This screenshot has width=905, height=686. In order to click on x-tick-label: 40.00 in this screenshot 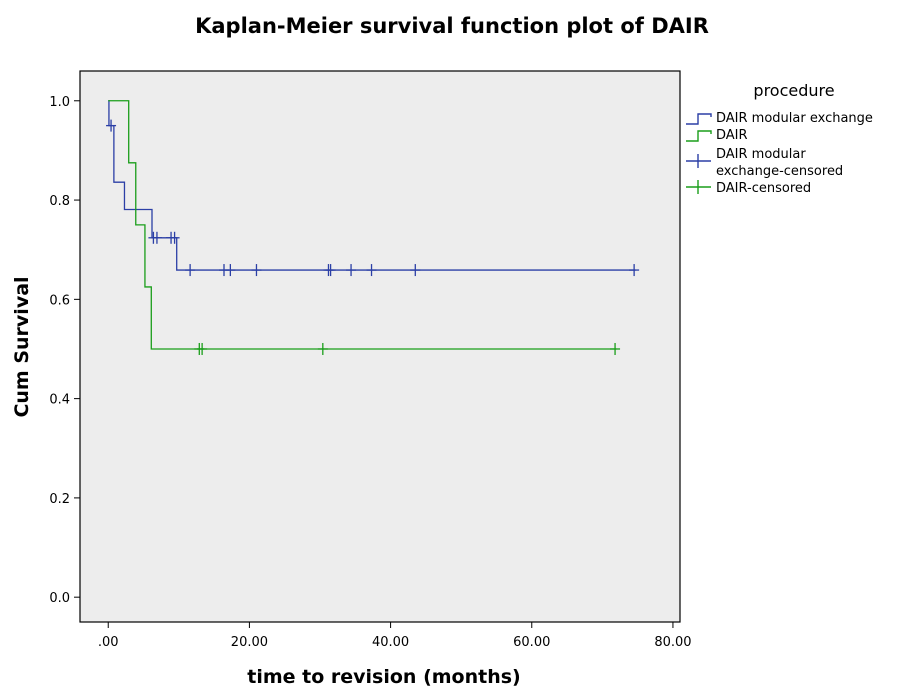, I will do `click(390, 642)`.